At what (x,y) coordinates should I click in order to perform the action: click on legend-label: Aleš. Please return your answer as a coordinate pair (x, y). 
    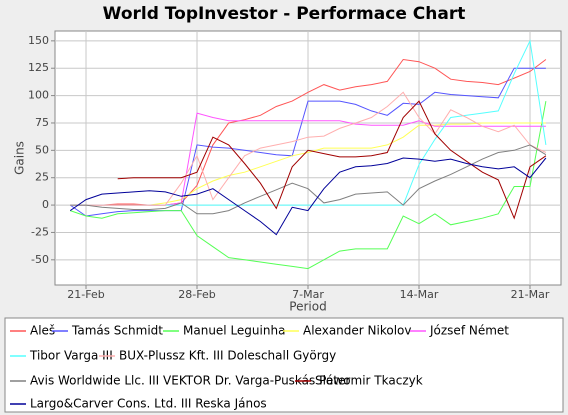
    Looking at the image, I should click on (42, 331).